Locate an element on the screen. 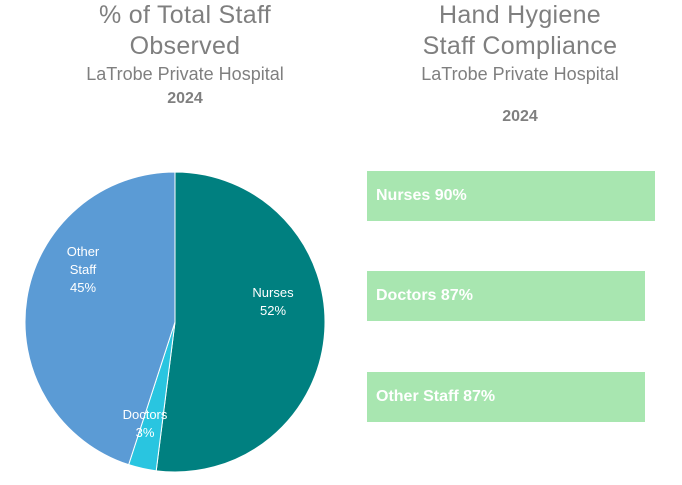 The width and height of the screenshot is (682, 485). pie-label-other-staff: Other Staff 45% is located at coordinates (83, 269).